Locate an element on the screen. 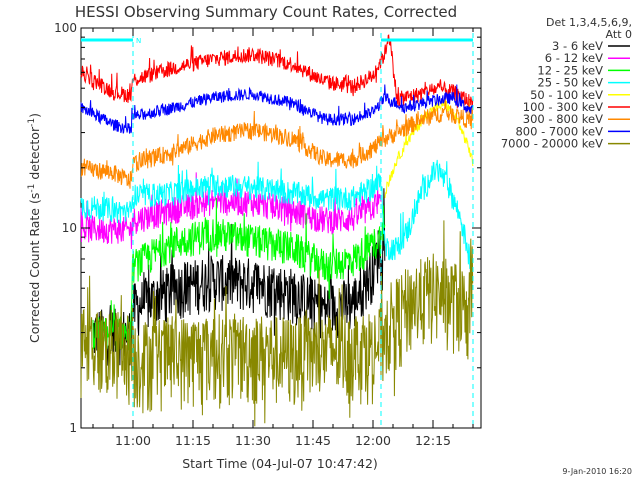  y-tick-label: 100 is located at coordinates (65, 28).